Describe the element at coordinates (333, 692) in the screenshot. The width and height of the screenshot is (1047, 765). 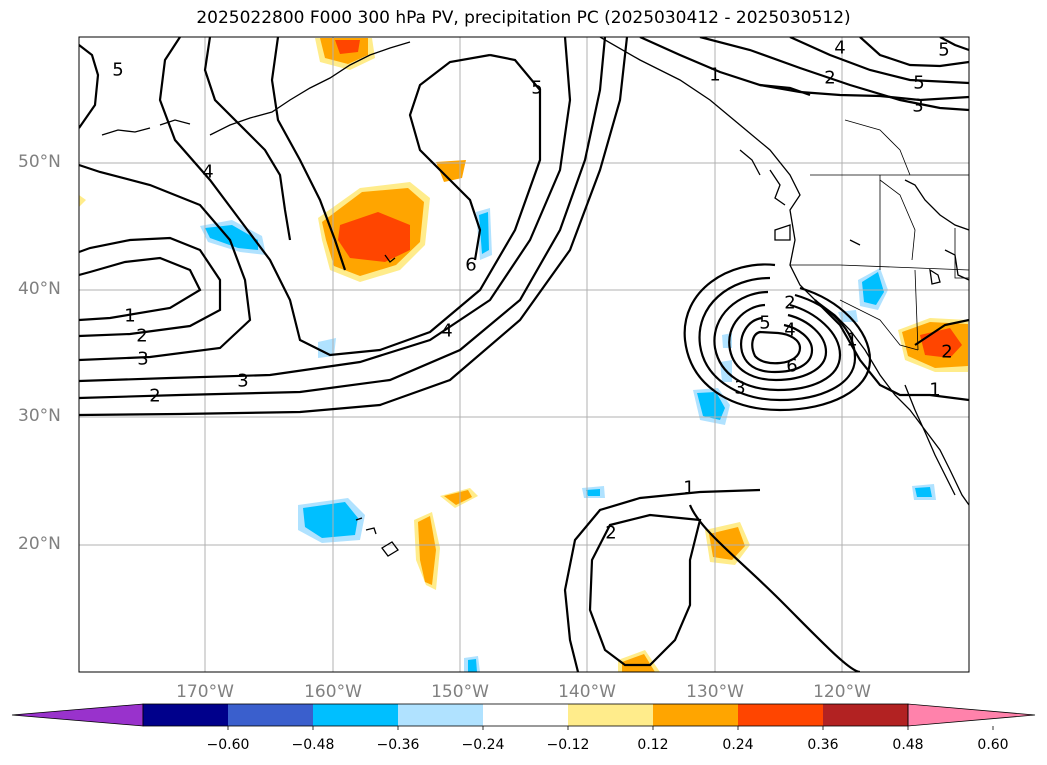
I see `lon-label-160w: 160°W` at that location.